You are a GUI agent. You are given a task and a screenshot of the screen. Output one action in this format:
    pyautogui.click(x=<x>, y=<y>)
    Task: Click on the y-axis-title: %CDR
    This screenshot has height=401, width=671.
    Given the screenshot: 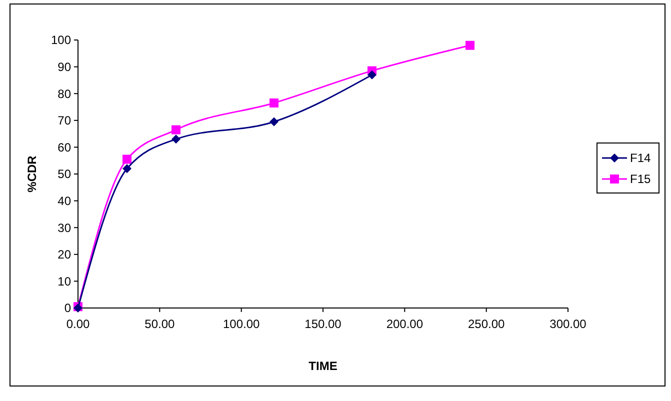 What is the action you would take?
    pyautogui.click(x=32, y=173)
    